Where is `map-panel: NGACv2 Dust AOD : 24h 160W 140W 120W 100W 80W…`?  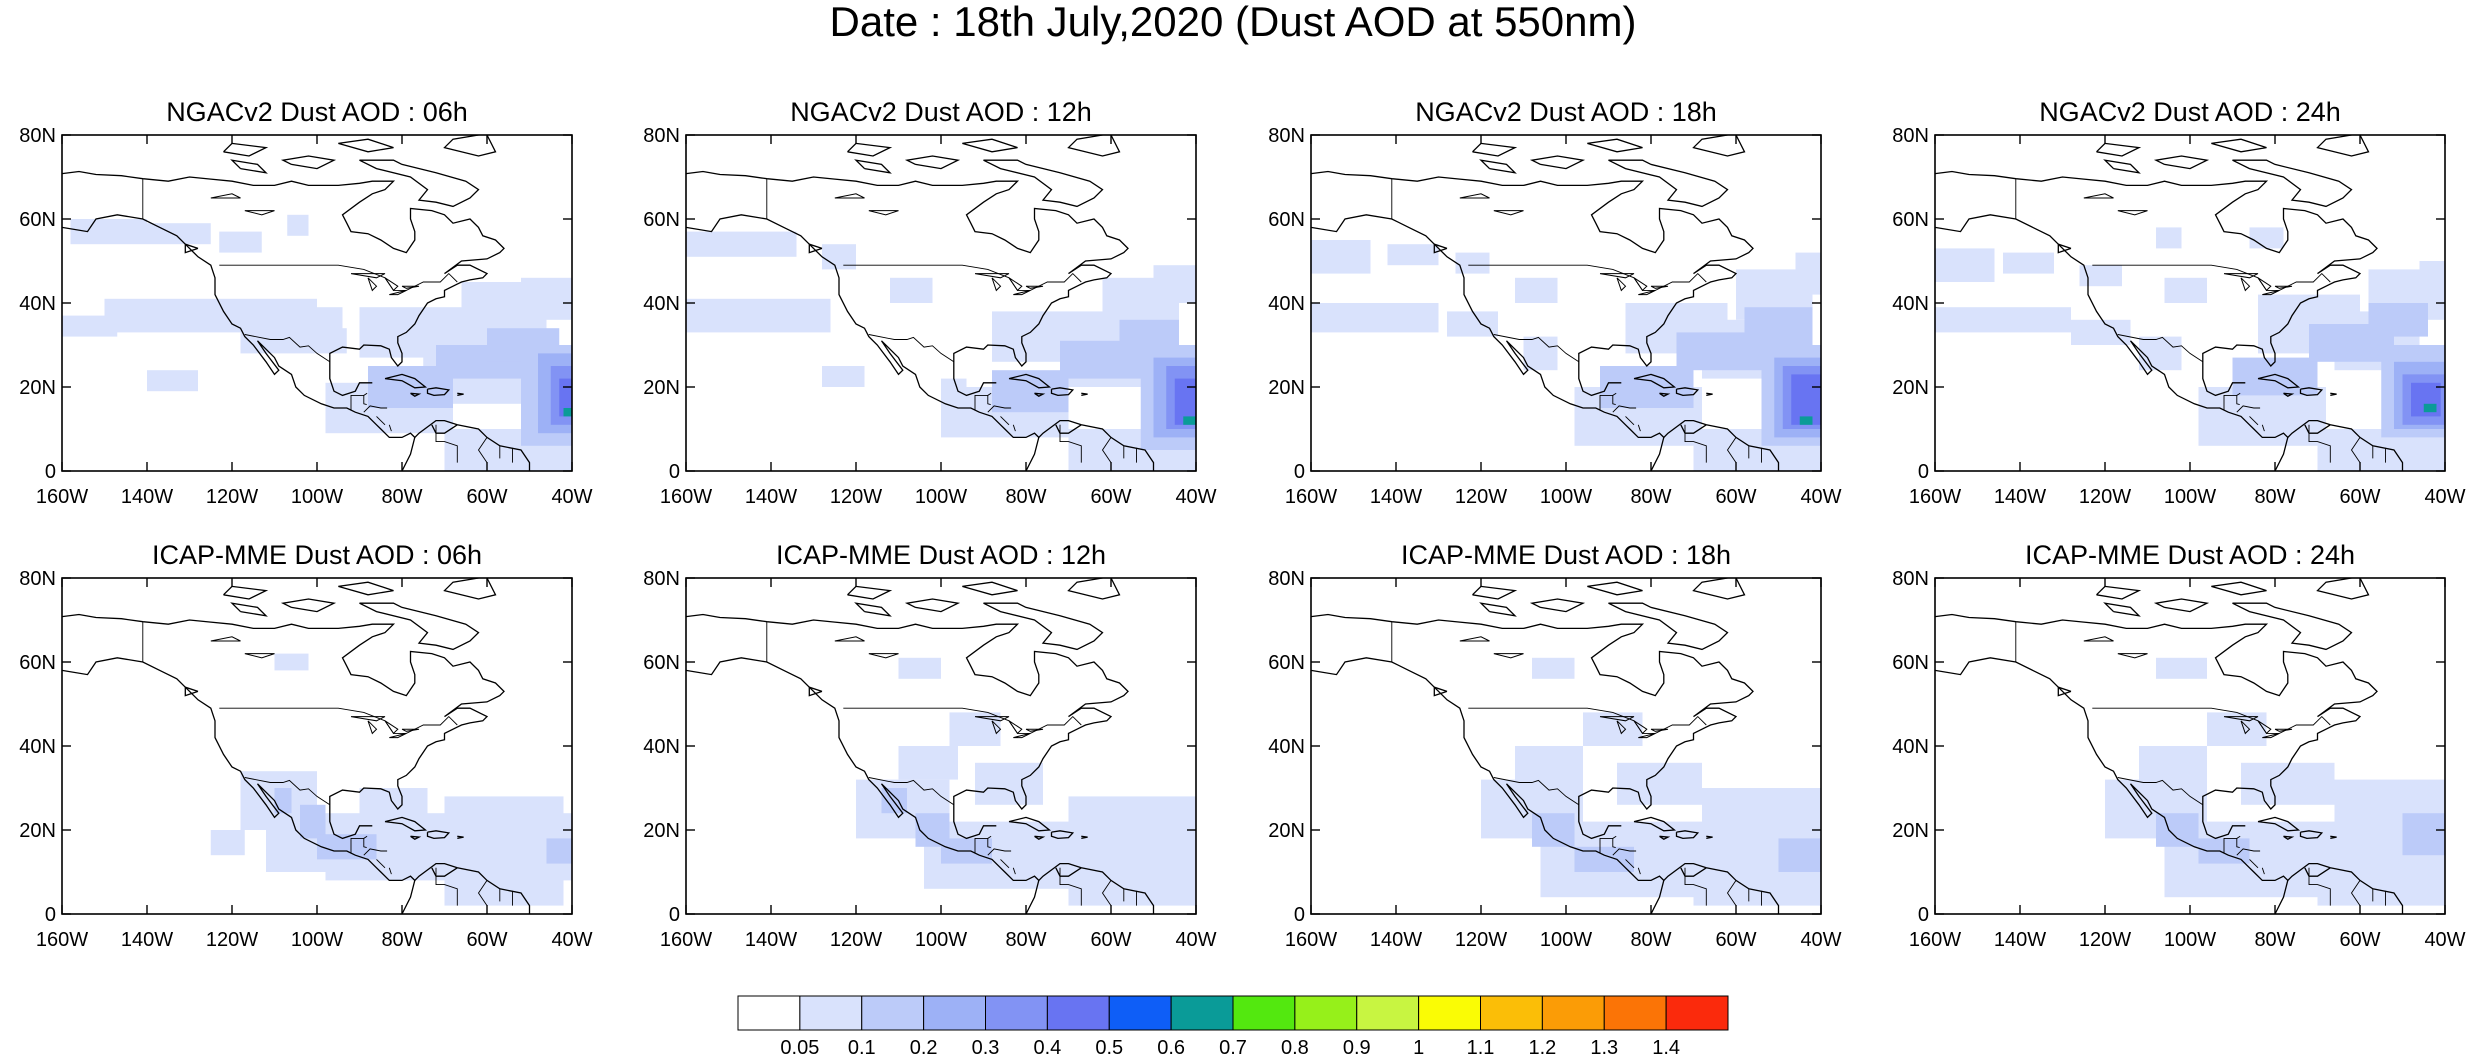
map-panel: NGACv2 Dust AOD : 24h 160W 140W 120W 100W 80W… is located at coordinates (2178, 302).